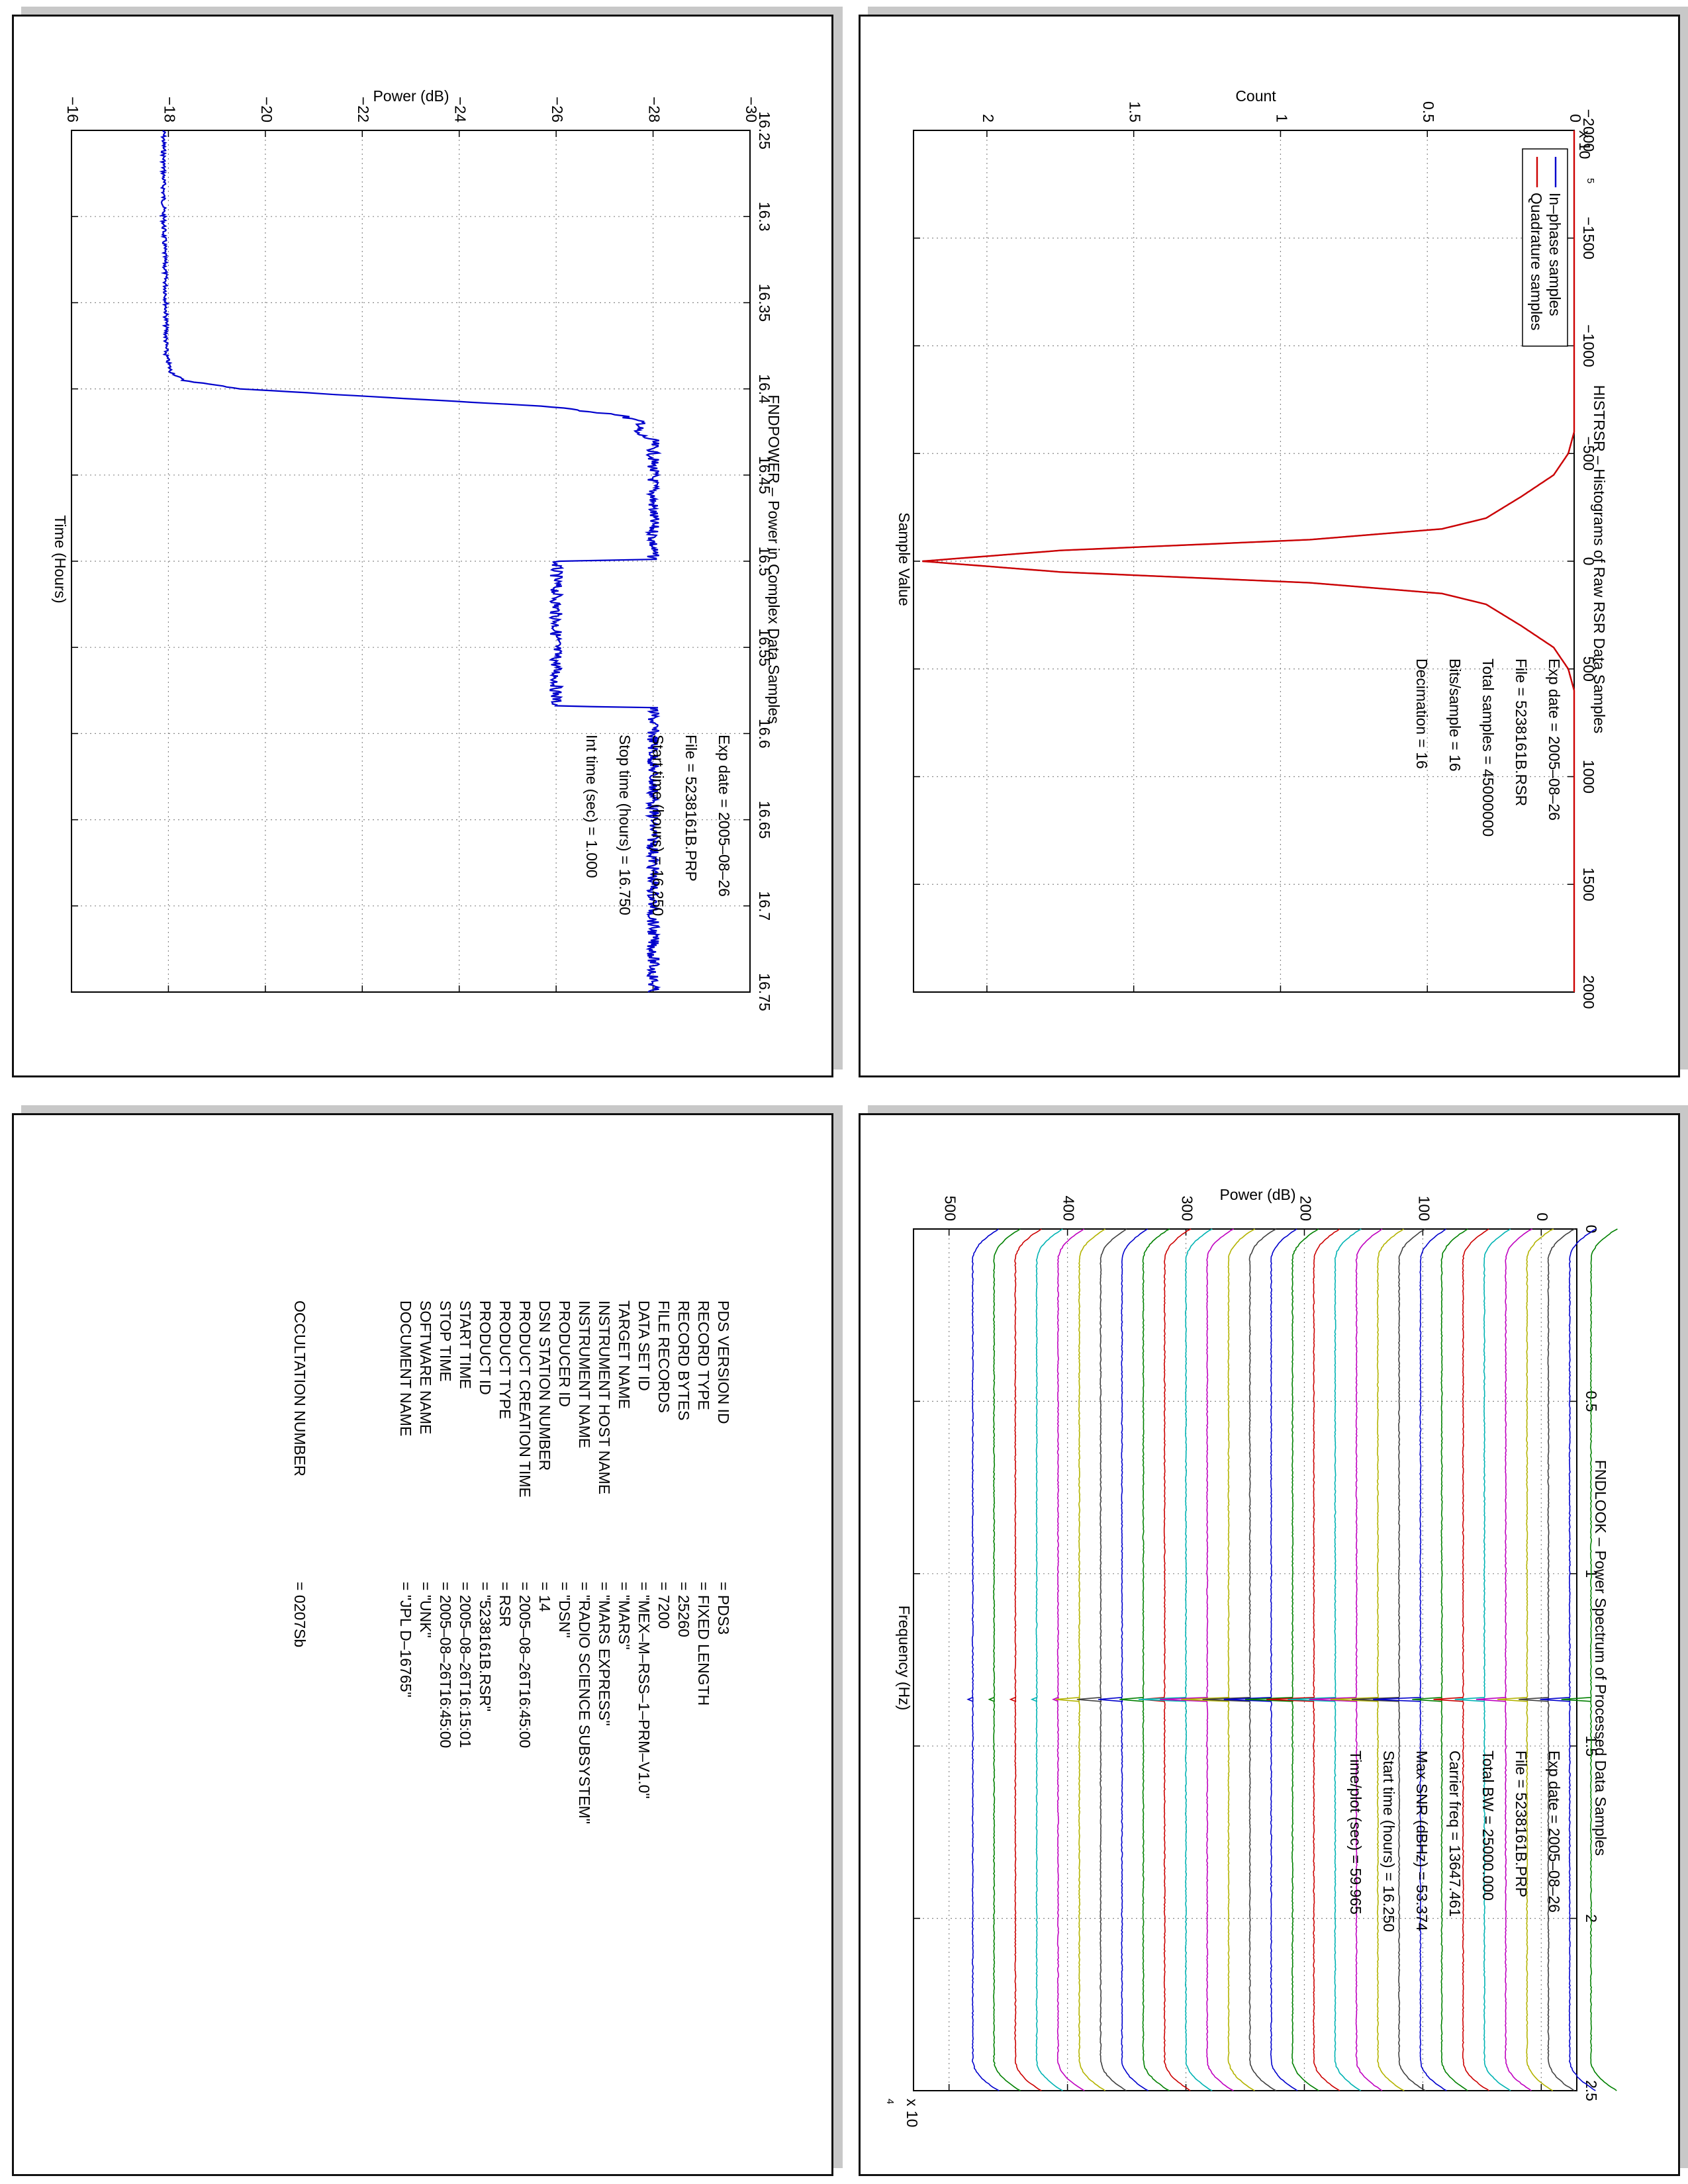 The height and width of the screenshot is (2184, 1688). Describe the element at coordinates (654, 109) in the screenshot. I see `y-tick-label: −28` at that location.